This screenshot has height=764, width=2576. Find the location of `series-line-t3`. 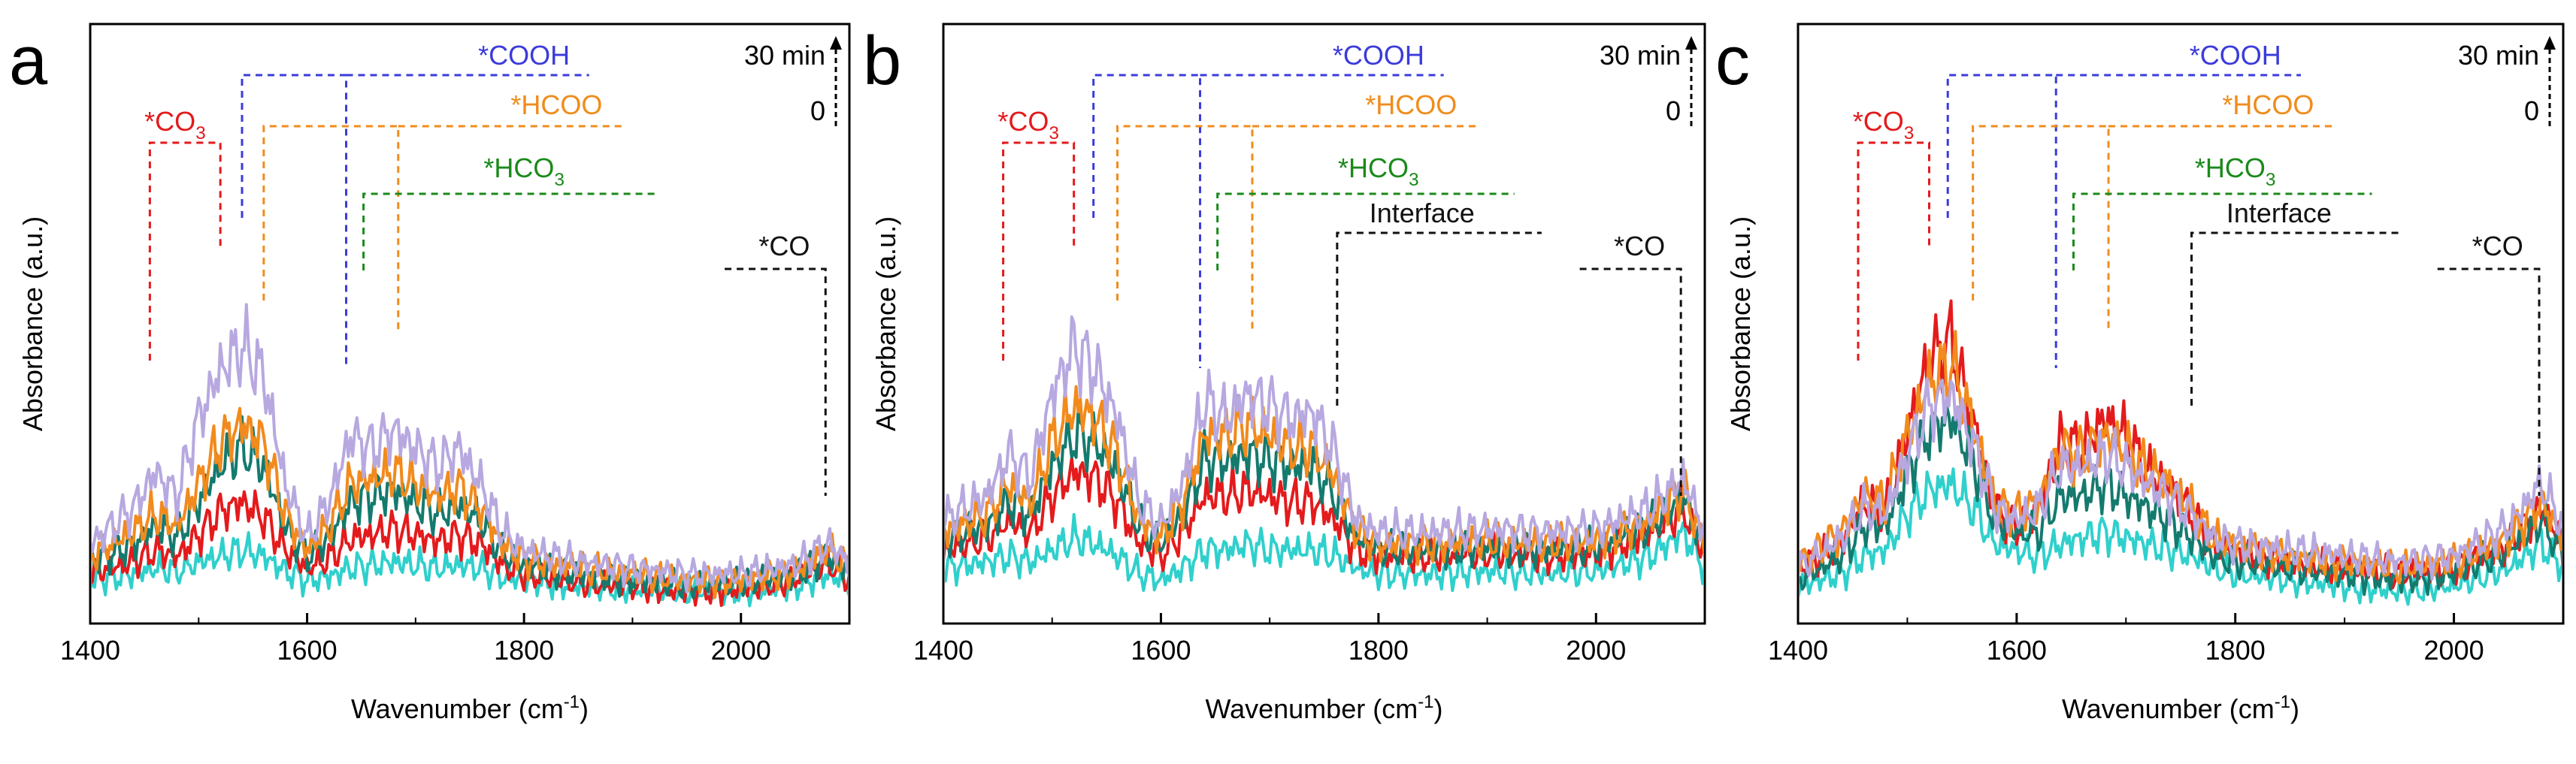

series-line-t3 is located at coordinates (470, 502).